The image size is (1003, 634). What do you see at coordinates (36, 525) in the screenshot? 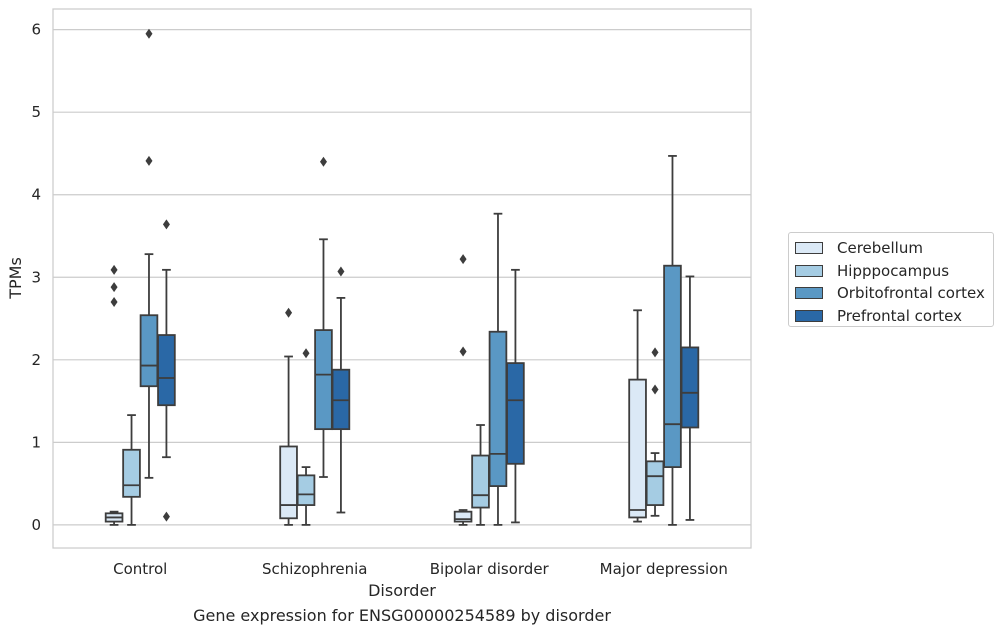
I see `y-tick-label: 0` at bounding box center [36, 525].